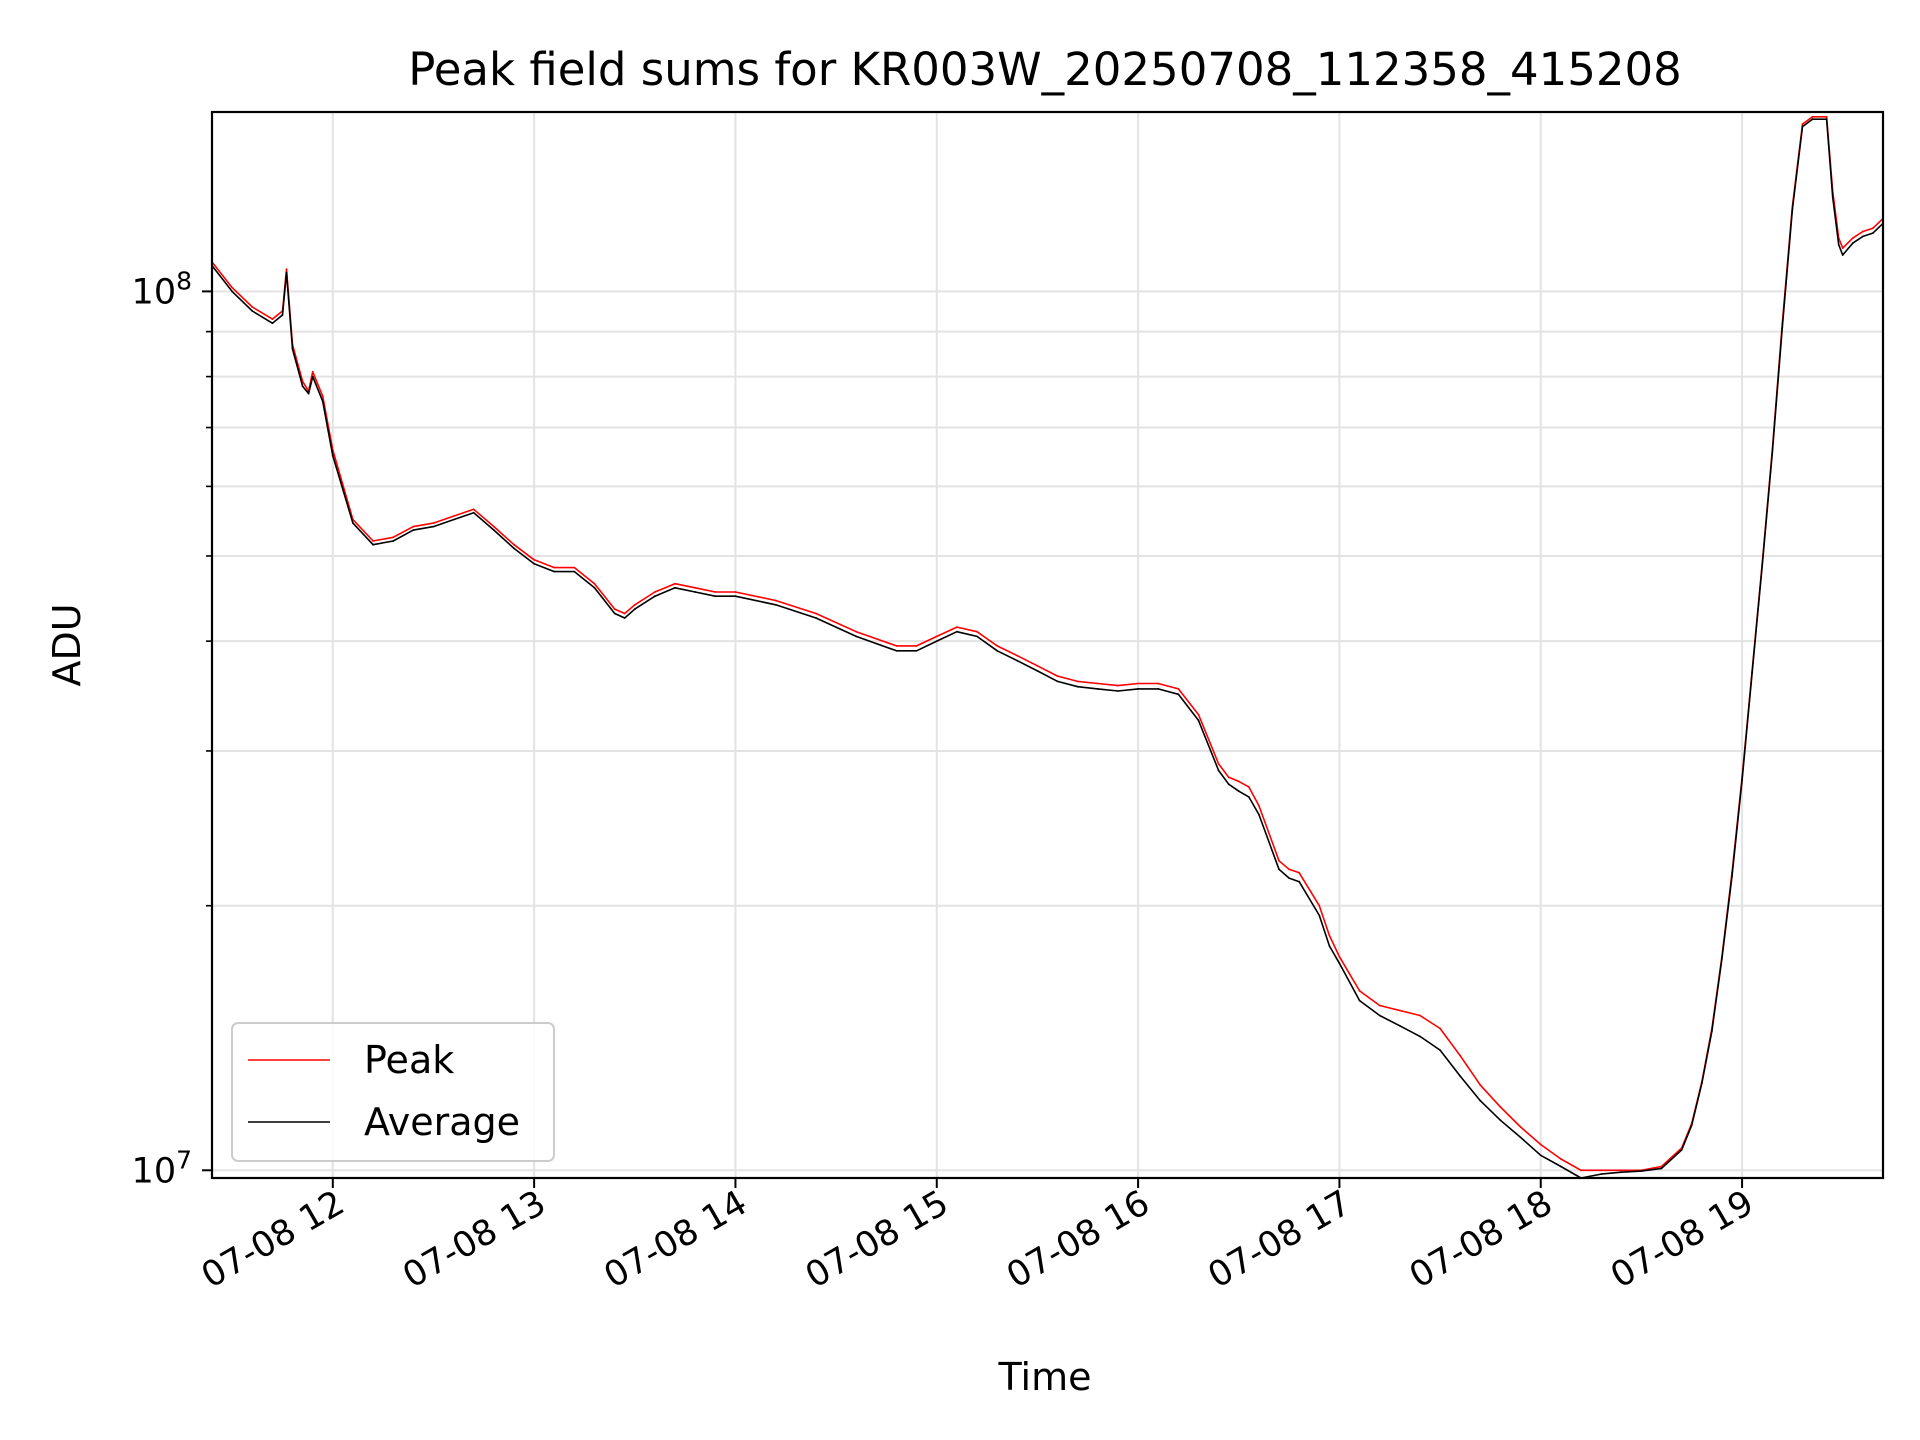  Describe the element at coordinates (676, 1239) in the screenshot. I see `x-tick-label: 07-08 14` at that location.